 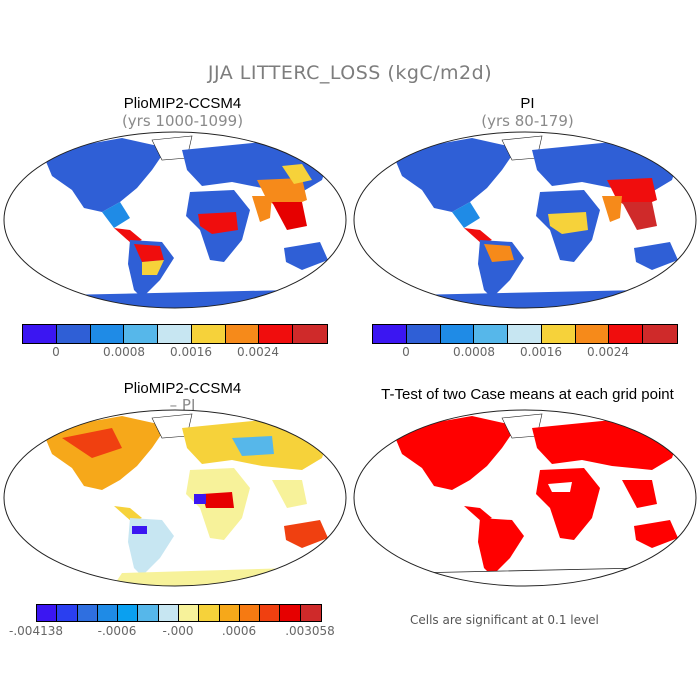 What do you see at coordinates (525, 220) in the screenshot?
I see `map-pi` at bounding box center [525, 220].